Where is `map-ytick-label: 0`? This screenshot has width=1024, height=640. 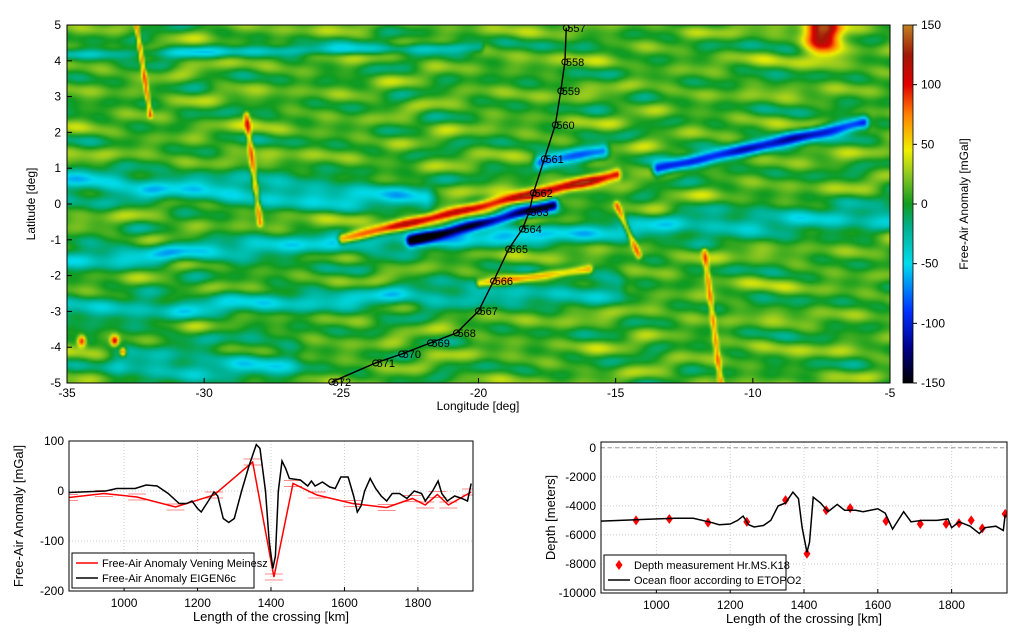
map-ytick-label: 0 is located at coordinates (57, 204).